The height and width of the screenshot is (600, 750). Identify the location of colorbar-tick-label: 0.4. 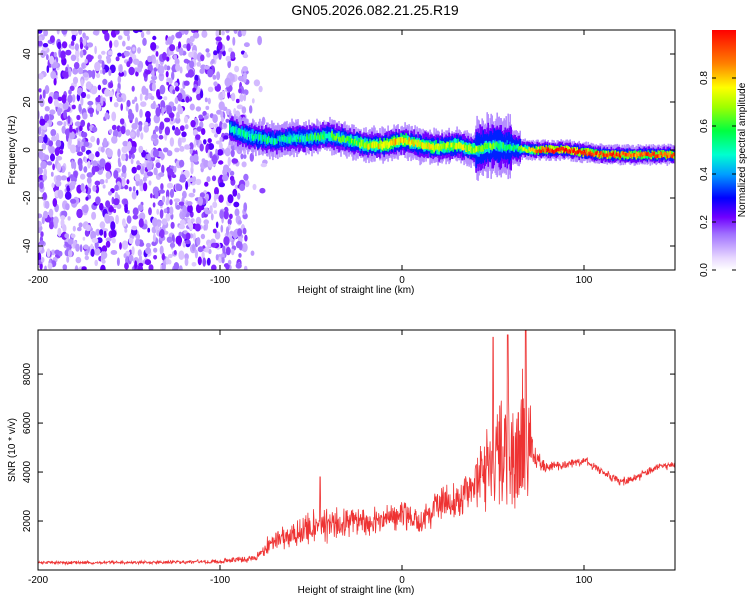
(704, 174).